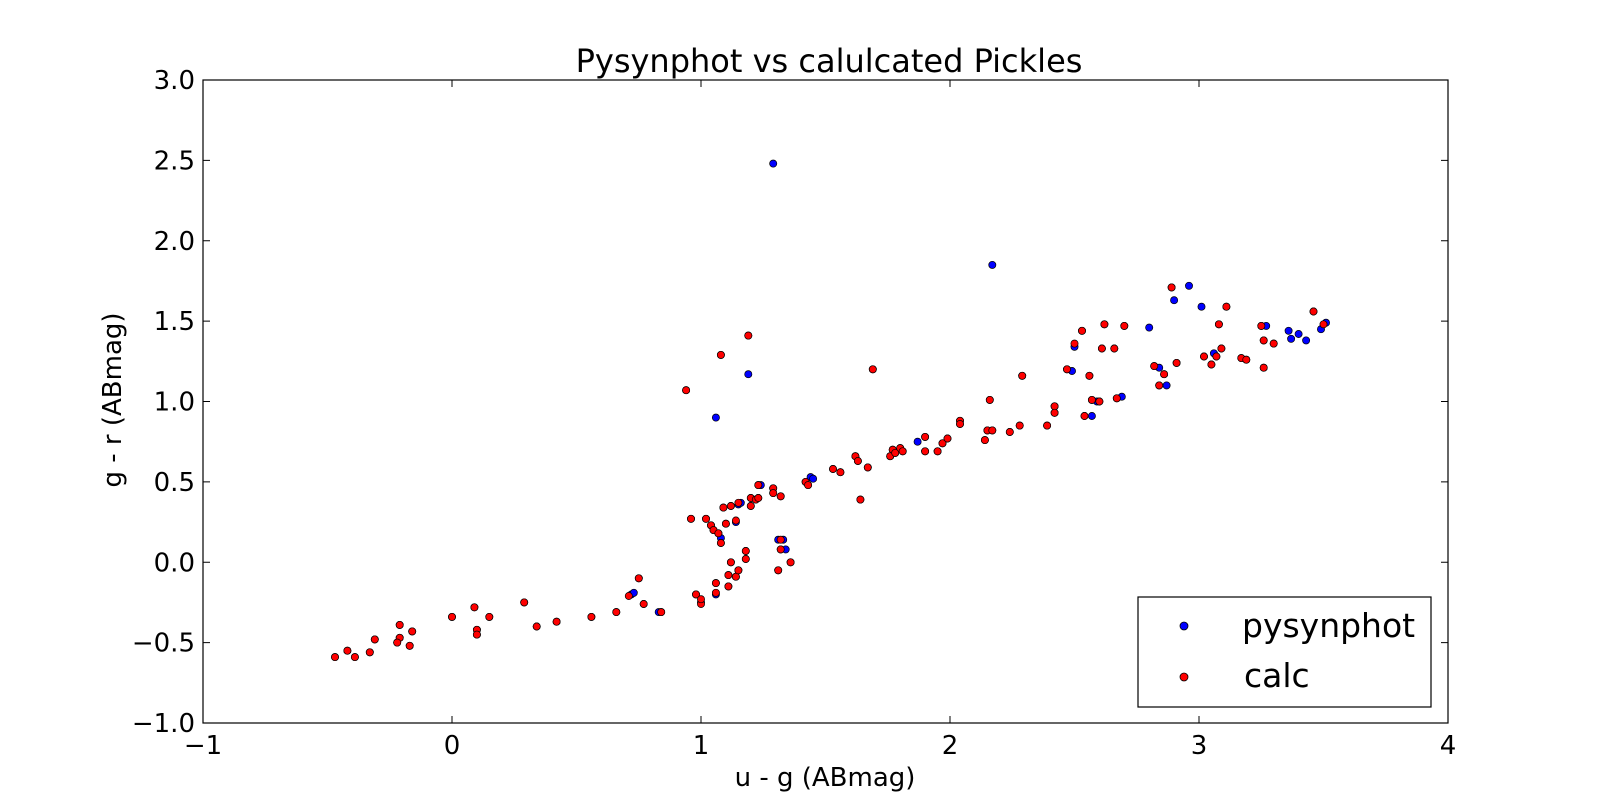  Describe the element at coordinates (1199, 746) in the screenshot. I see `x-tick-label: 3` at that location.